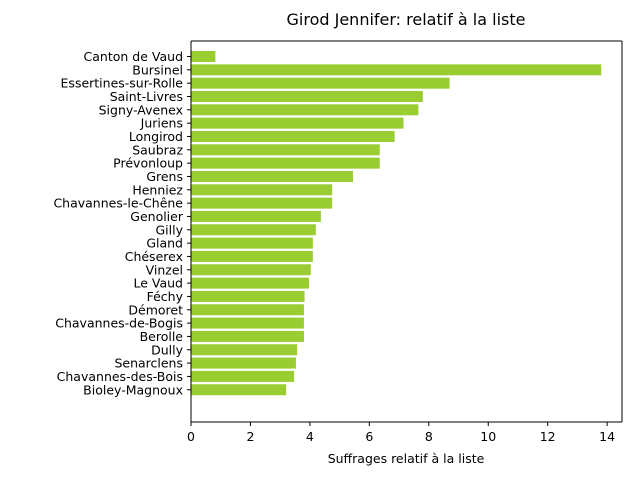  I want to click on x-tick-label: 2, so click(250, 436).